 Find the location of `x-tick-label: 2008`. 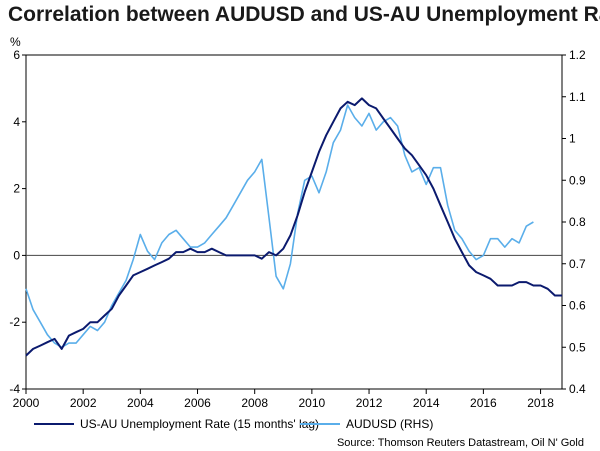

x-tick-label: 2008 is located at coordinates (254, 403).